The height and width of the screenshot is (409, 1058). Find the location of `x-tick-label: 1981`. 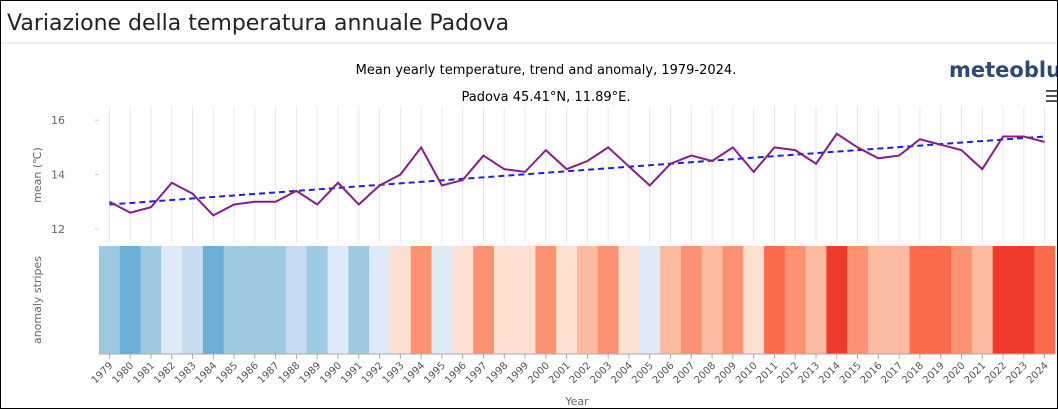

x-tick-label: 1981 is located at coordinates (144, 373).